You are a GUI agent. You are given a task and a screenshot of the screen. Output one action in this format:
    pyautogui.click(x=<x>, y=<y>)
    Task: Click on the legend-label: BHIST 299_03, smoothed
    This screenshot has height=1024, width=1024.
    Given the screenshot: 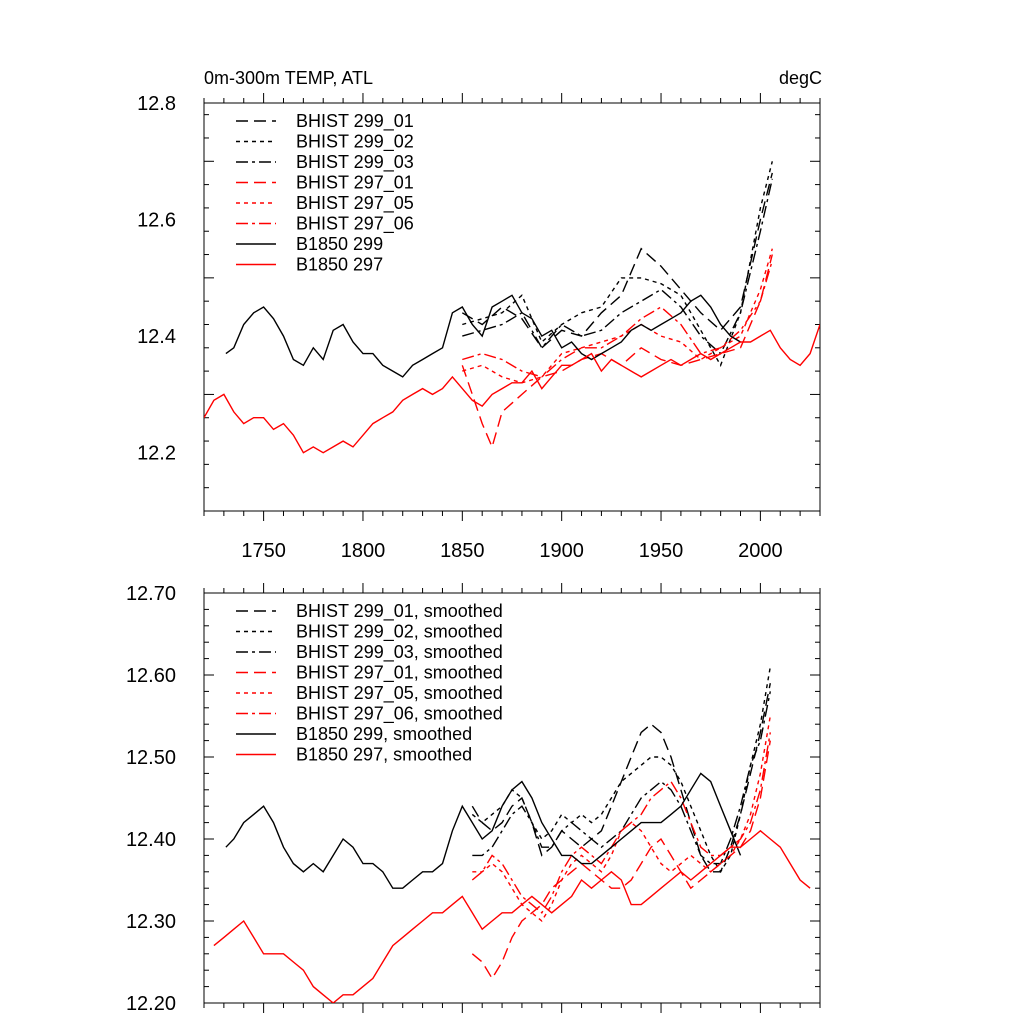 What is the action you would take?
    pyautogui.click(x=399, y=652)
    